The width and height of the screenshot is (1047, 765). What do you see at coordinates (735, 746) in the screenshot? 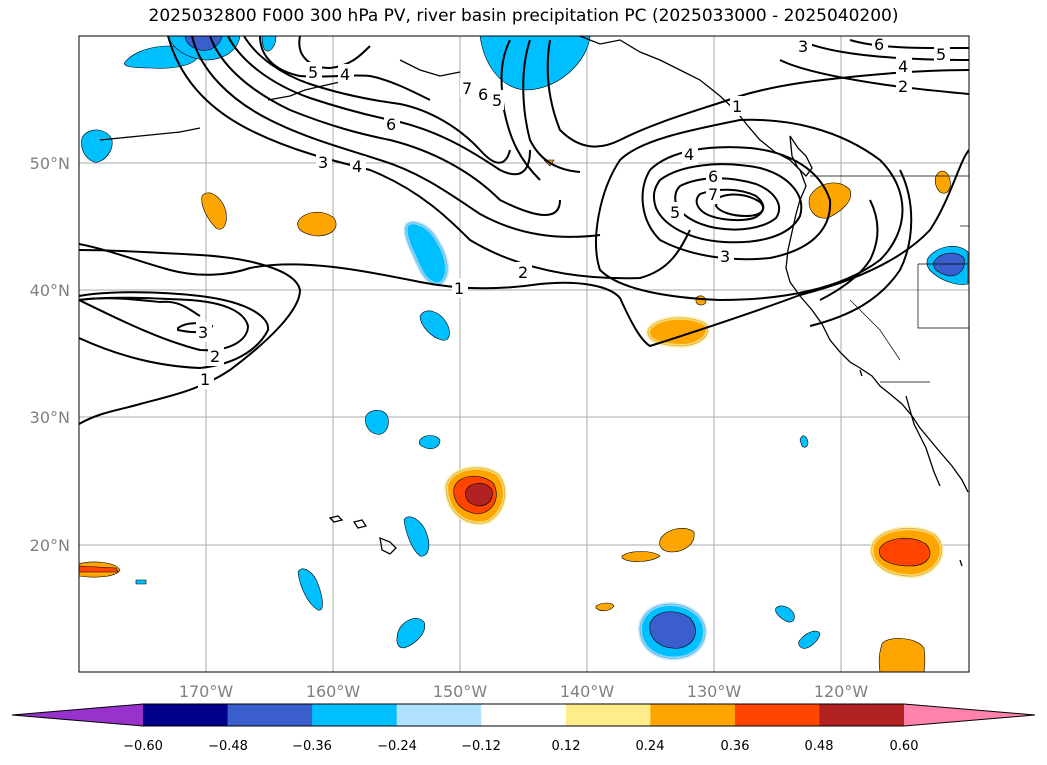
I see `colorbar-tick-label: 0.36` at bounding box center [735, 746].